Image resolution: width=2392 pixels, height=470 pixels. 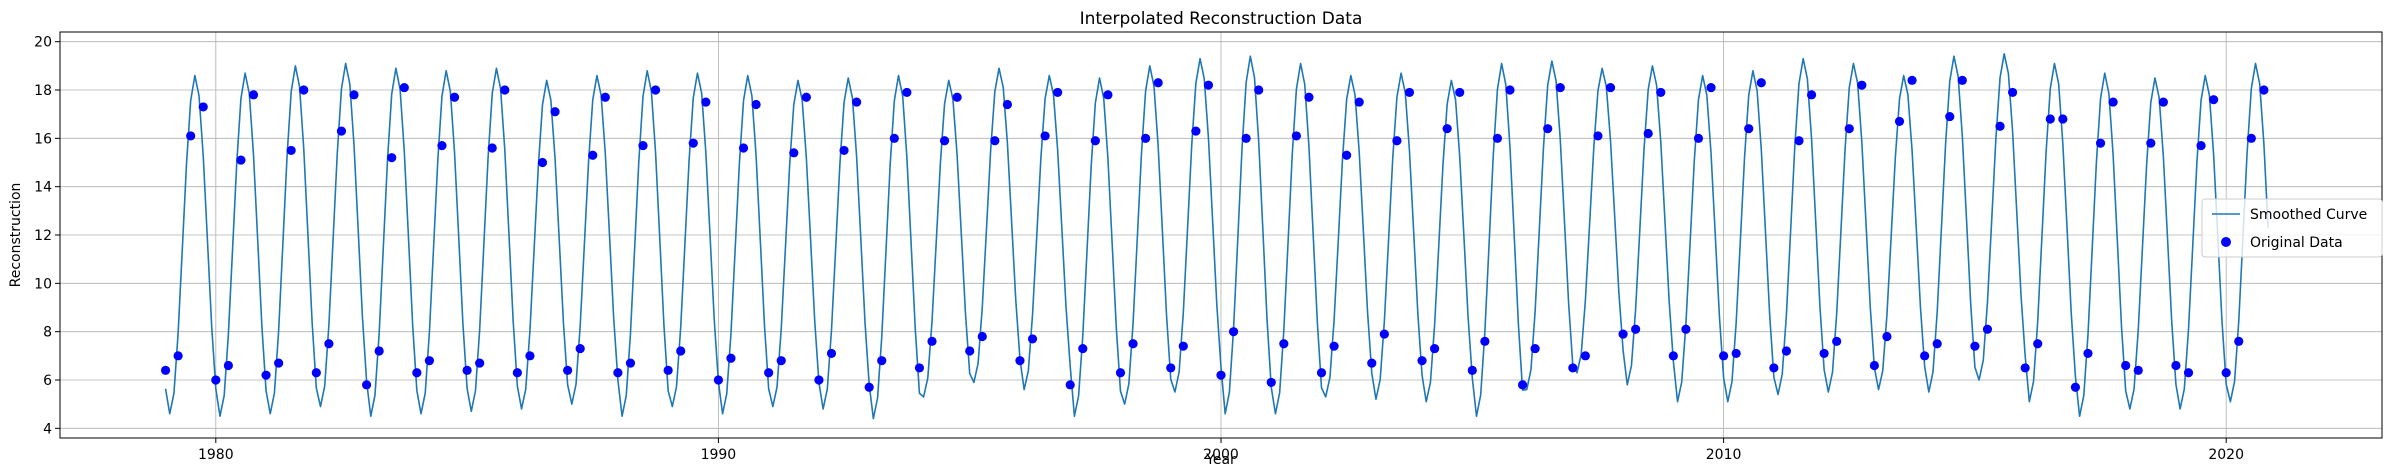 What do you see at coordinates (1221, 19) in the screenshot?
I see `chart-title: Interpolated Reconstruction Data` at bounding box center [1221, 19].